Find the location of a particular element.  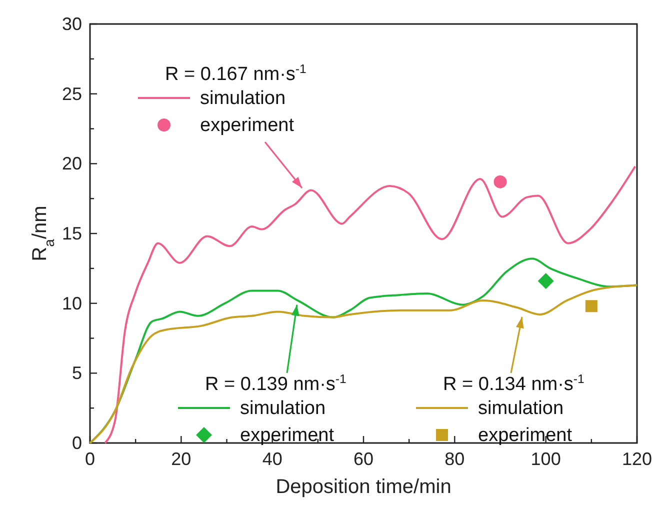

x-tick-label: 100 is located at coordinates (545, 459).